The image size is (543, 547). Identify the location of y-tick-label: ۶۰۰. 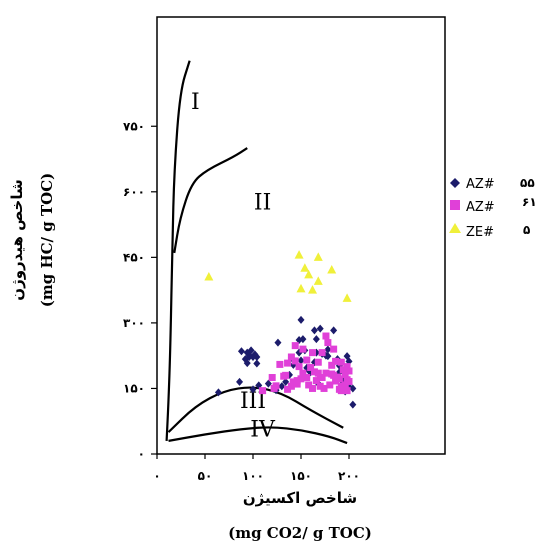
(134, 192).